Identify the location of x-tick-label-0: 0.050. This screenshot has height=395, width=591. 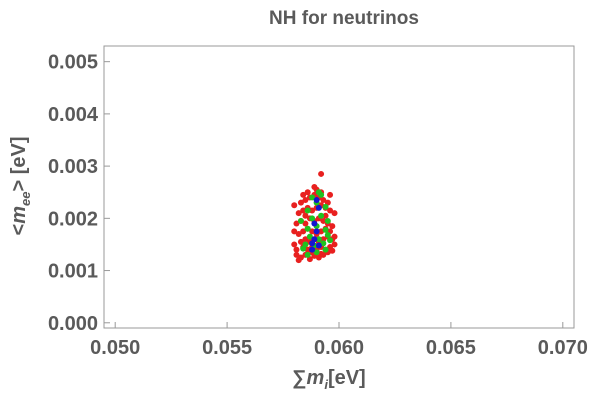
(115, 348).